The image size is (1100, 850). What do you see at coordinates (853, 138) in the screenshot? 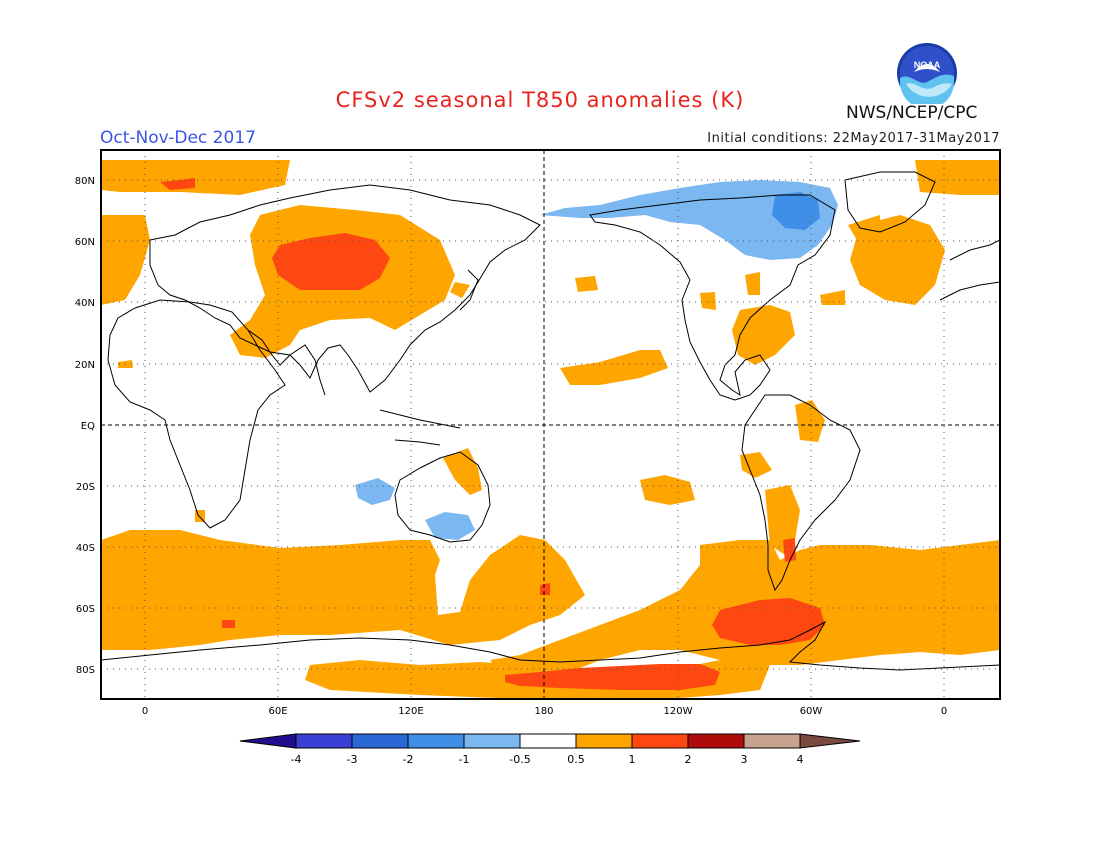
I see `initial-conditions-label: Initial conditions: 22May2017-31May2017` at bounding box center [853, 138].